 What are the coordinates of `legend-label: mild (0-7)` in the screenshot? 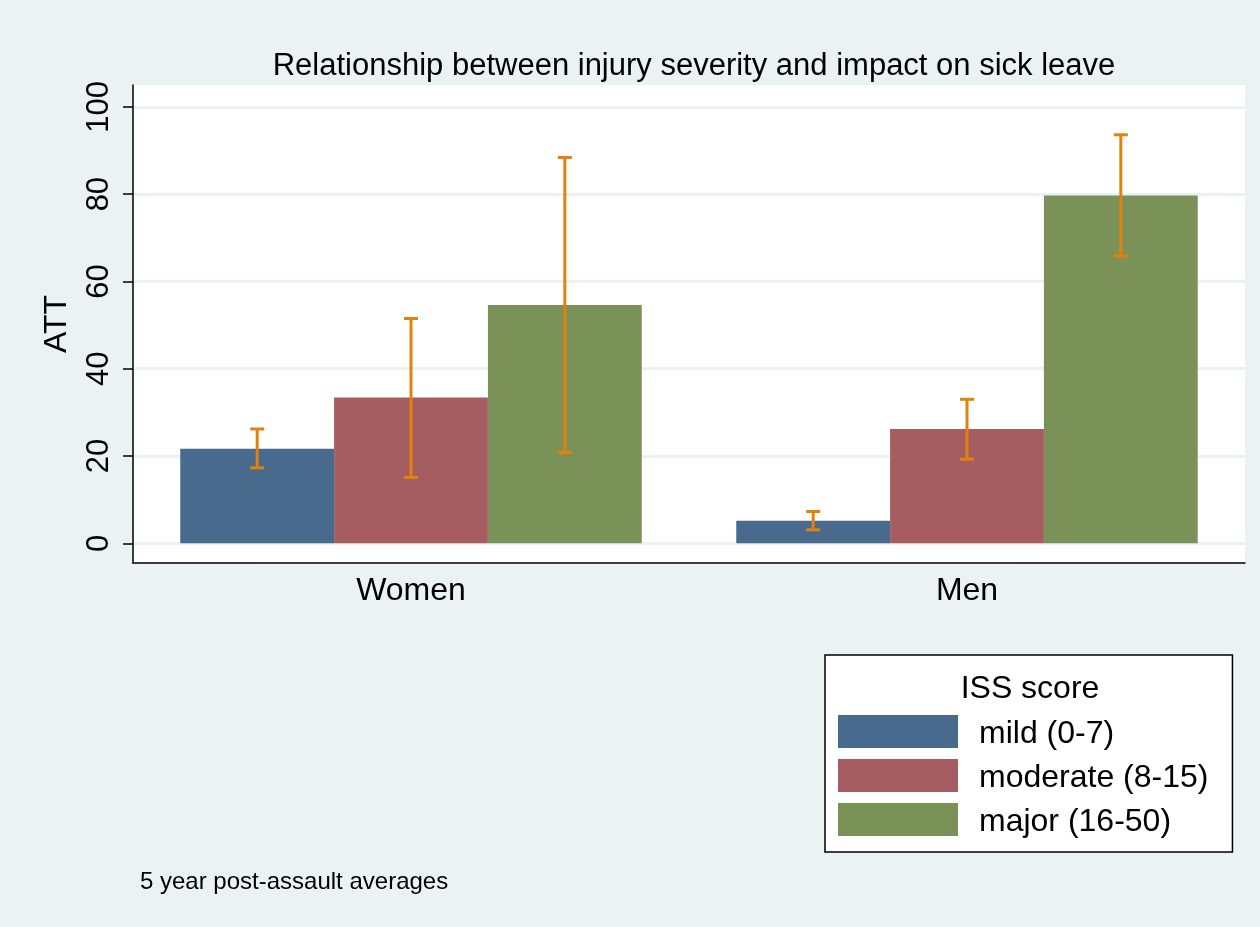 It's located at (1047, 731).